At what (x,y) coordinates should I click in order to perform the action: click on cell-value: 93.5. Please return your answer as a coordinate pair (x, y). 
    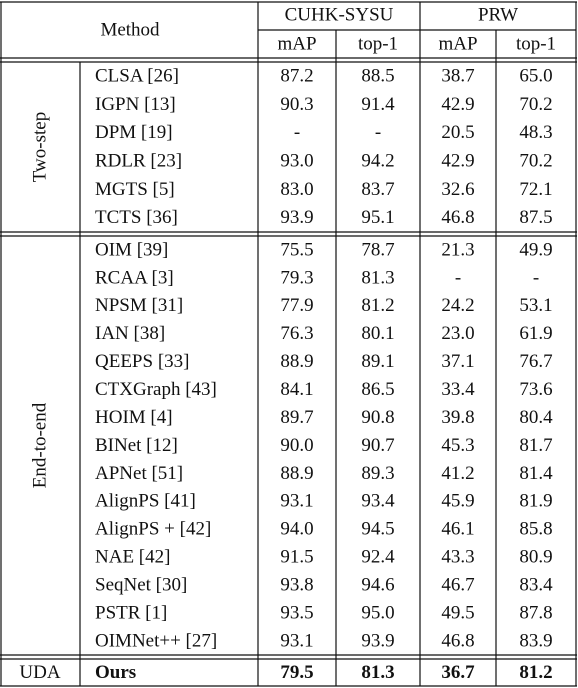
    Looking at the image, I should click on (296, 612).